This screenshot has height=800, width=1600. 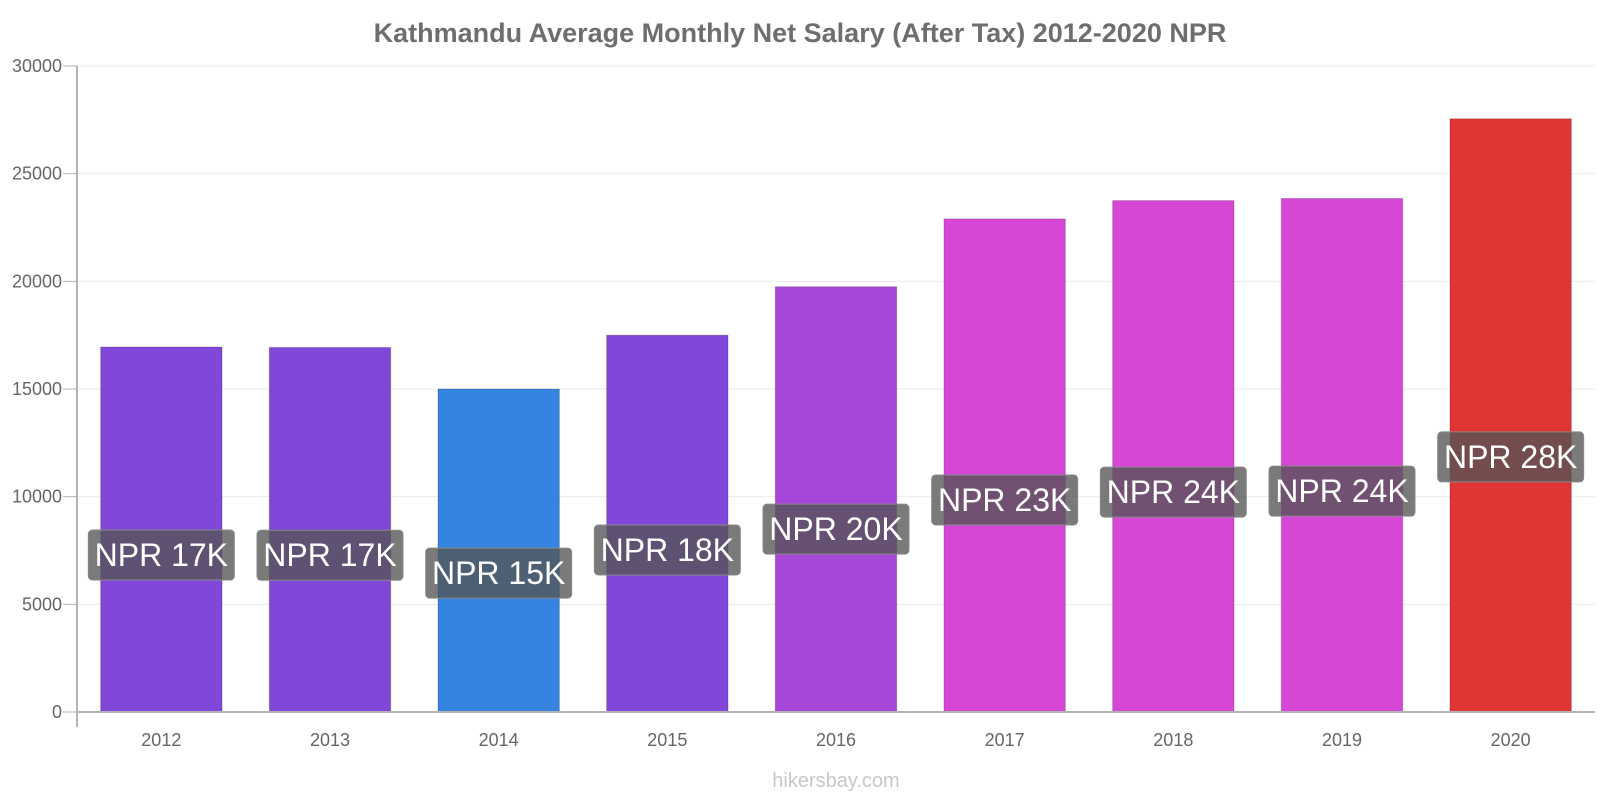 I want to click on data-label: NPR 20K, so click(x=835, y=529).